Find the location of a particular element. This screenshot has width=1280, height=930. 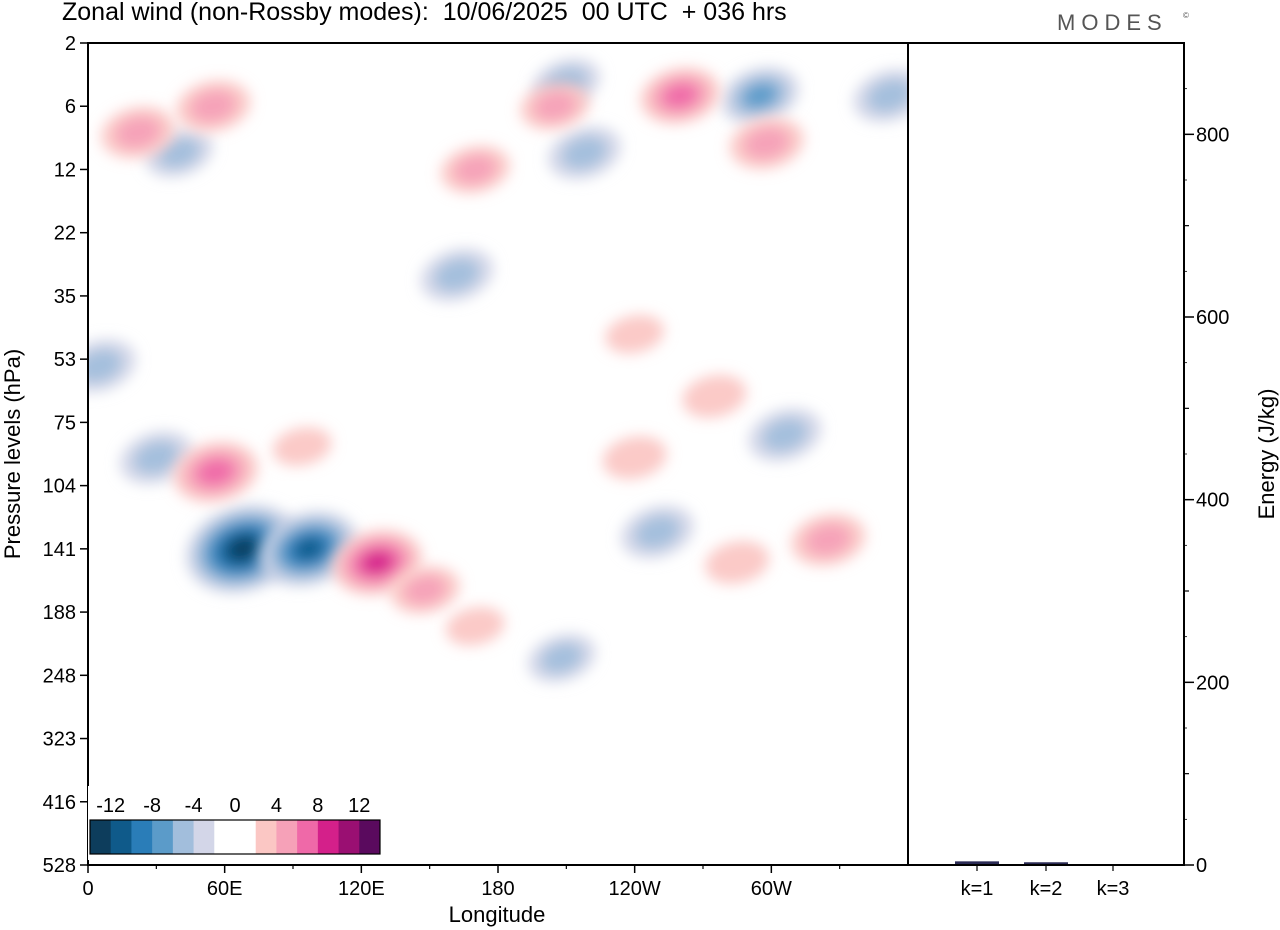

y-axis: 2 6 12 22 35 53 75 104 141 188 248 323 416 528 is located at coordinates (65, 455).